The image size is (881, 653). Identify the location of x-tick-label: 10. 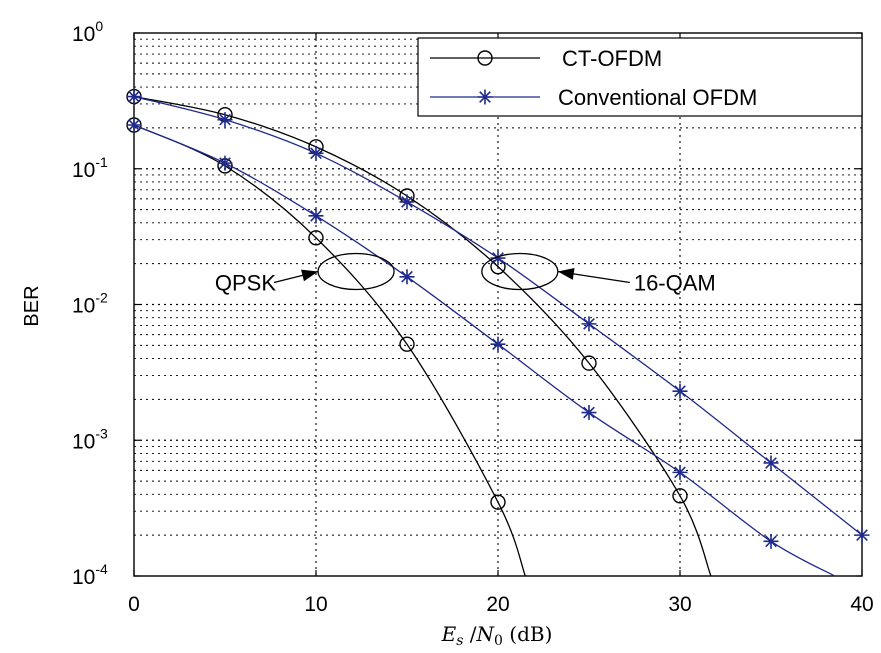
(315, 604).